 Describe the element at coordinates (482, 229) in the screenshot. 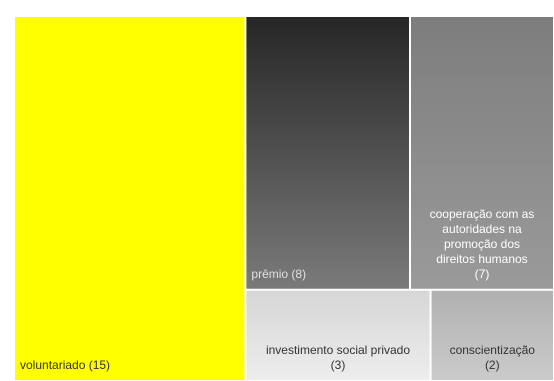

I see `treemap-label-line: autoridades na` at that location.